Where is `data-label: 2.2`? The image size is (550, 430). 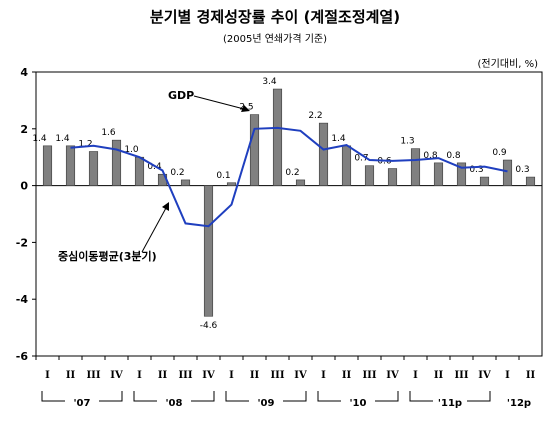
data-label: 2.2 is located at coordinates (315, 116).